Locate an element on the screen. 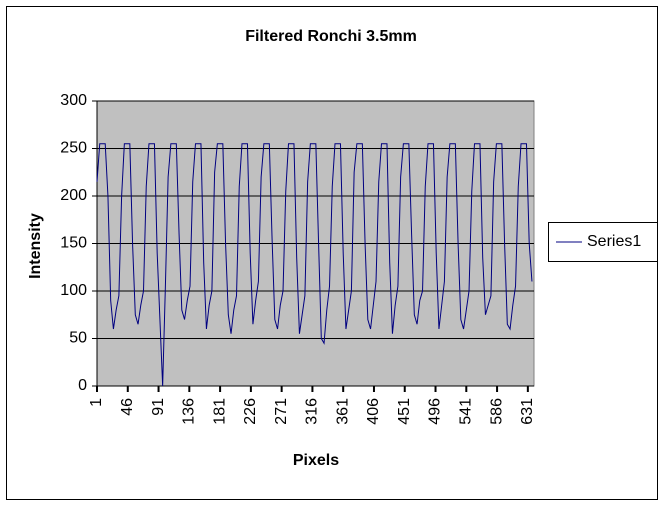  y-tick-label: 300 is located at coordinates (73, 100).